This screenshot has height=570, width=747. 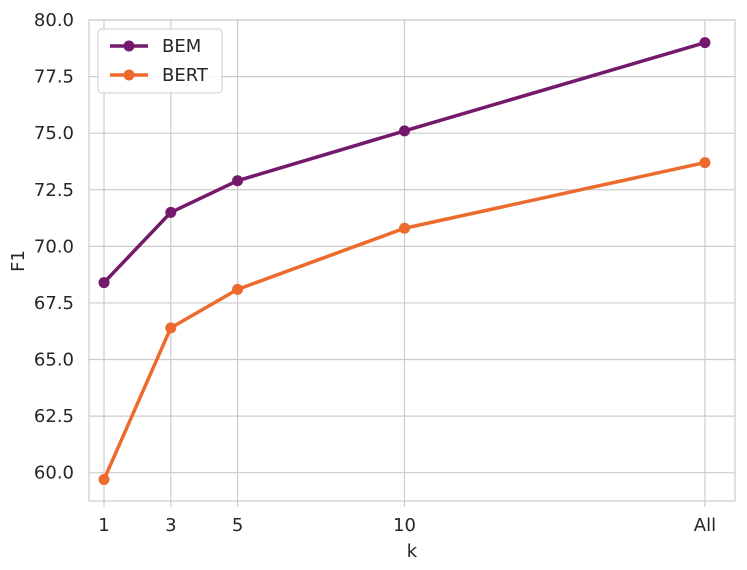 What do you see at coordinates (185, 75) in the screenshot?
I see `legend-label-bert: BERT` at bounding box center [185, 75].